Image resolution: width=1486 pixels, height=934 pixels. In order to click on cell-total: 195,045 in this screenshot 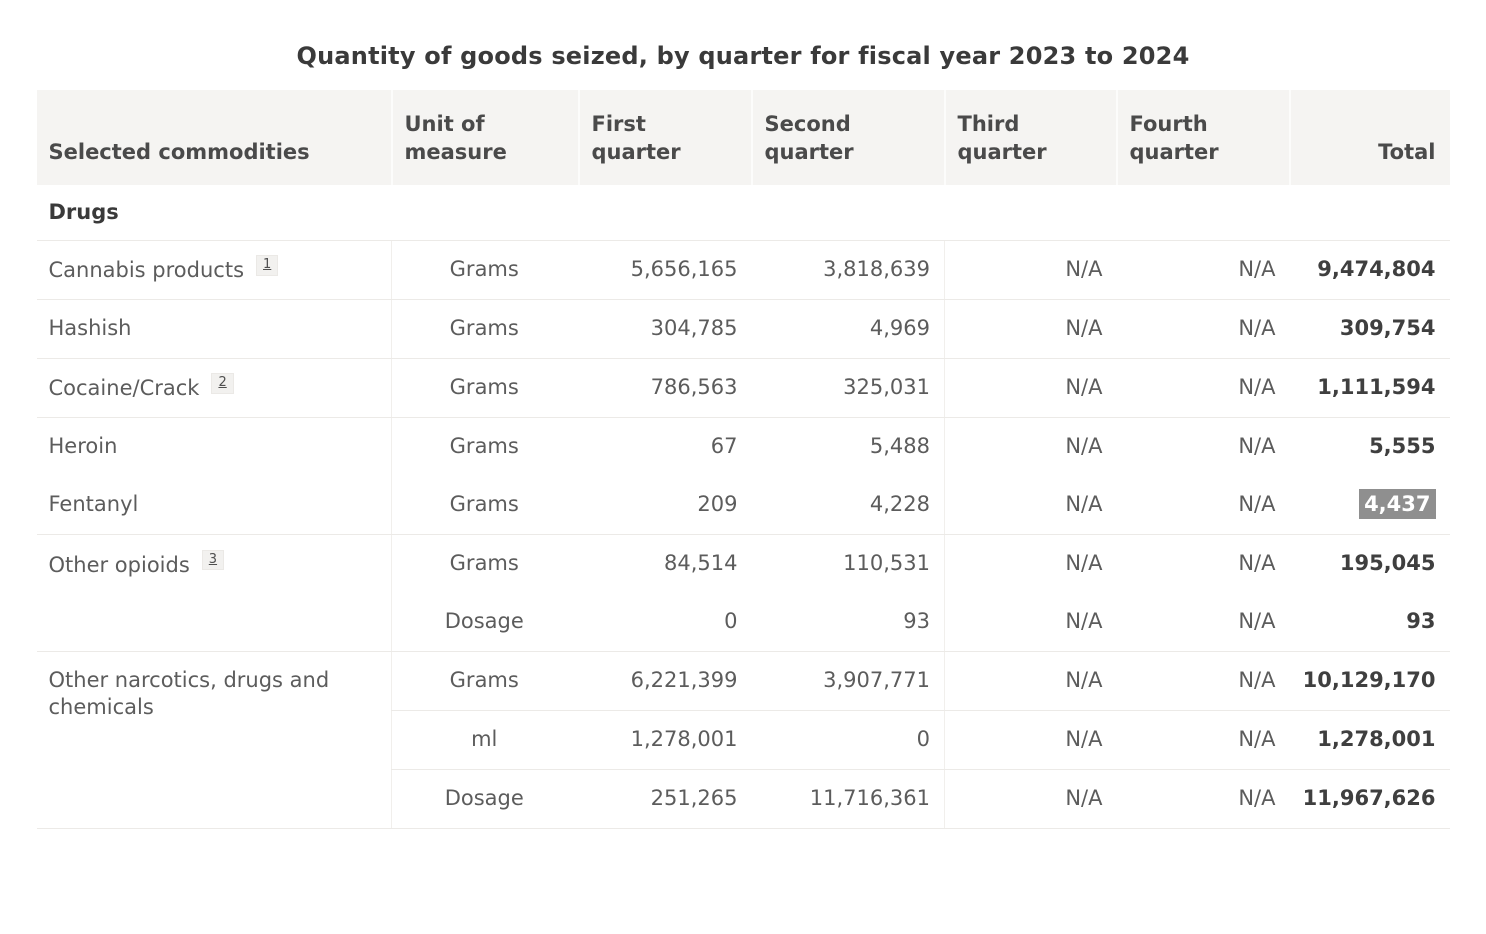, I will do `click(1387, 563)`.